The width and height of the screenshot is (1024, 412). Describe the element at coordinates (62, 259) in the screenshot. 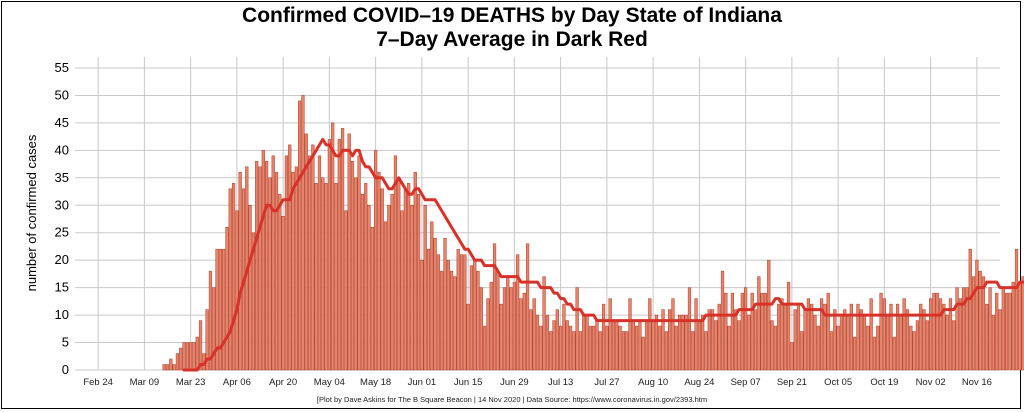

I see `y-tick-label: 20` at that location.